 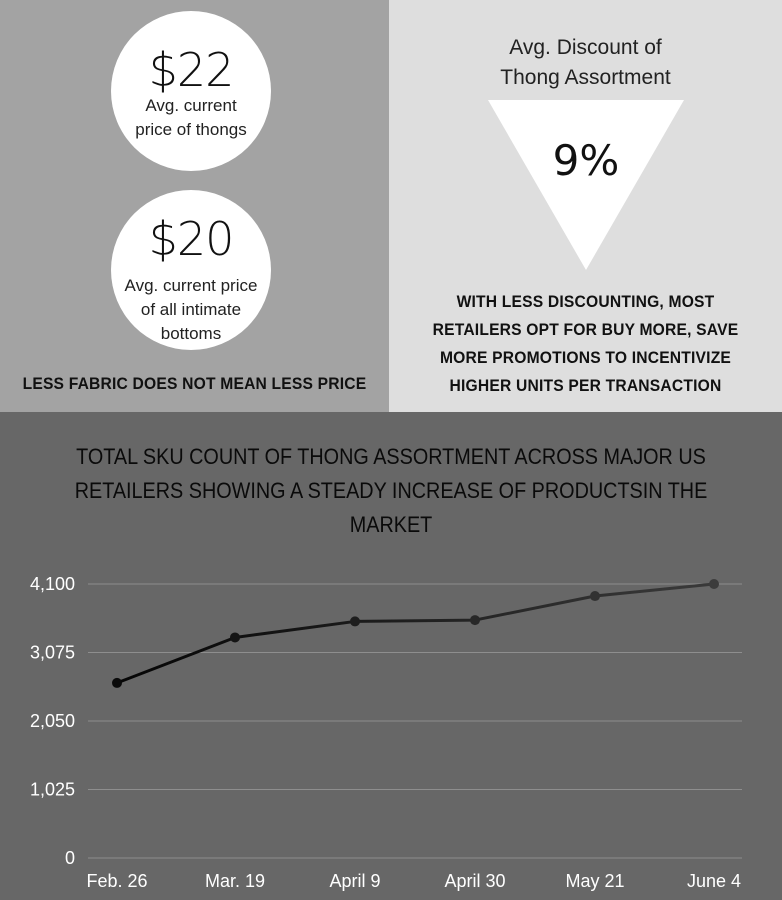 I want to click on avg-thong-price-value: $22, so click(x=191, y=70).